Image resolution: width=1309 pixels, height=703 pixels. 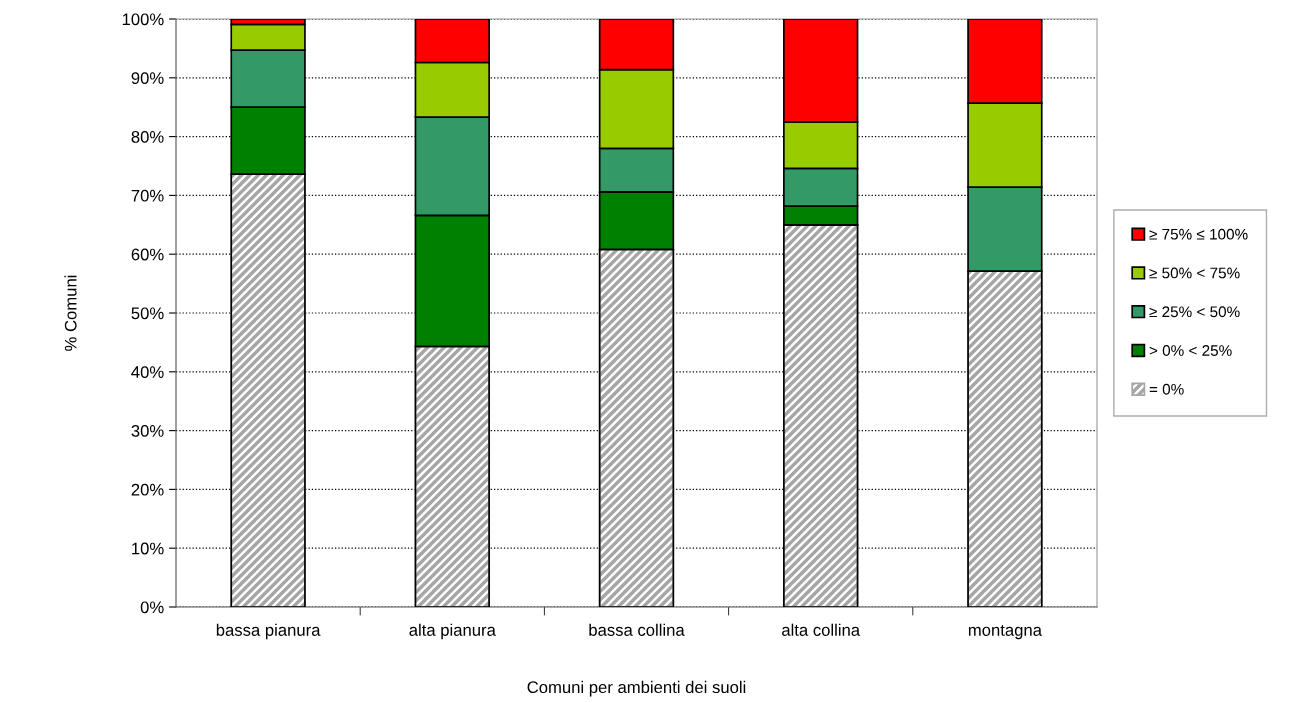 What do you see at coordinates (152, 607) in the screenshot?
I see `y-tick-label: 0%` at bounding box center [152, 607].